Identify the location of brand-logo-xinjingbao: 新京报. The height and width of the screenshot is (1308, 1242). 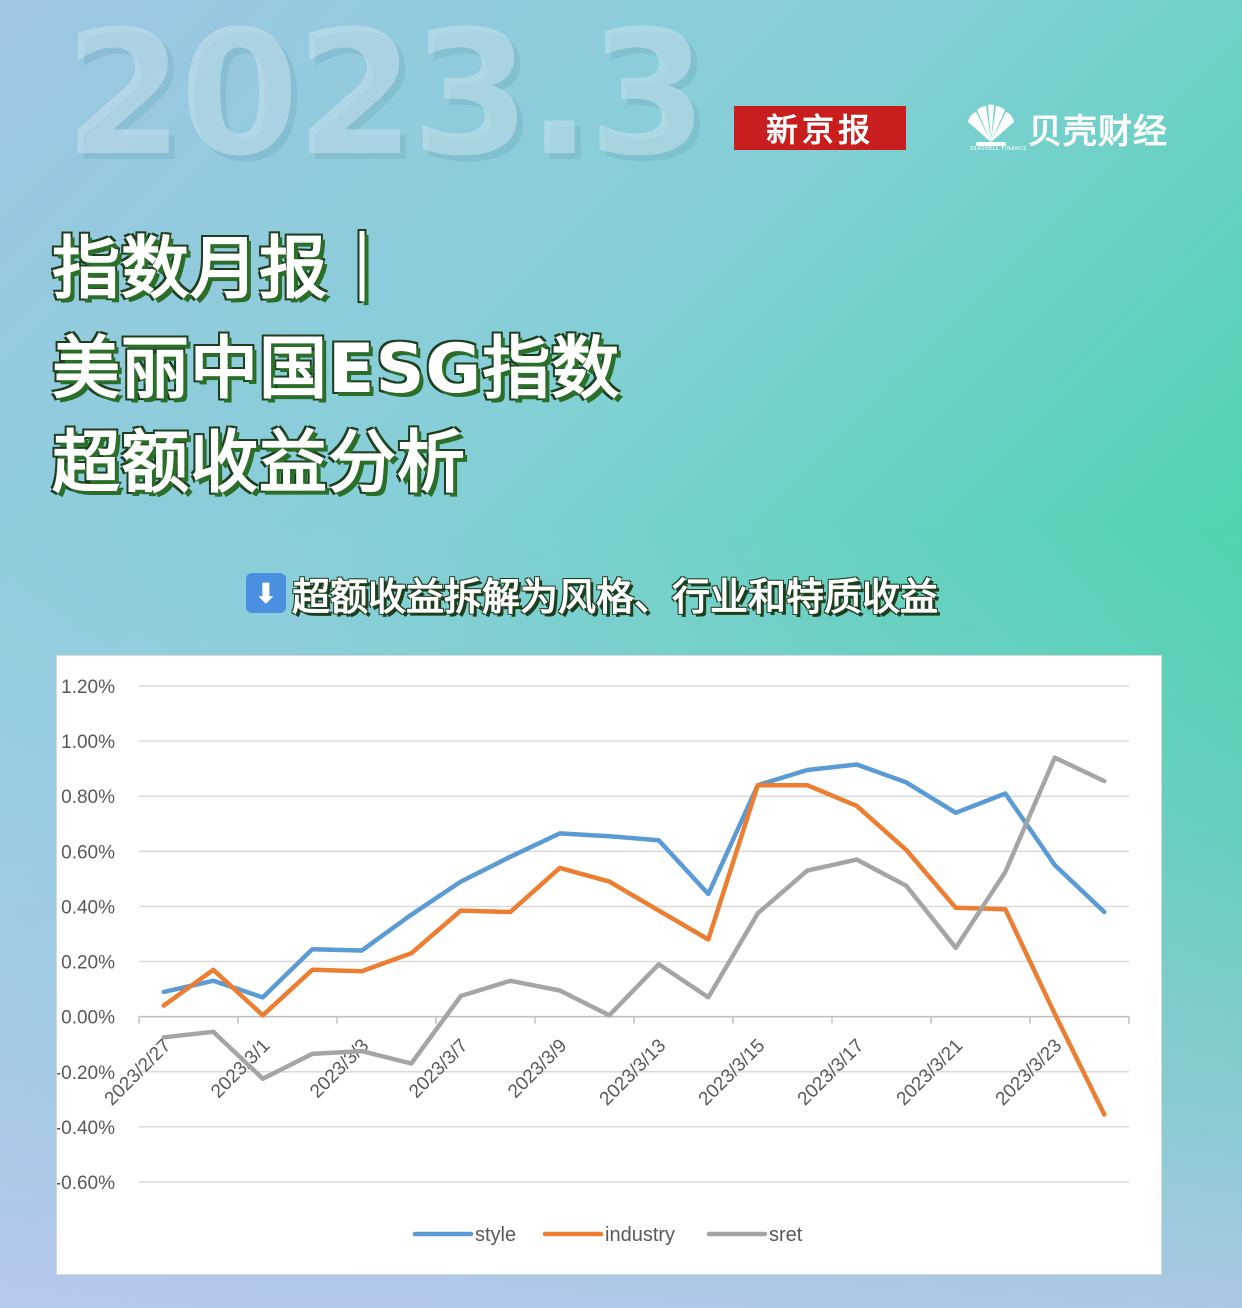
(820, 128).